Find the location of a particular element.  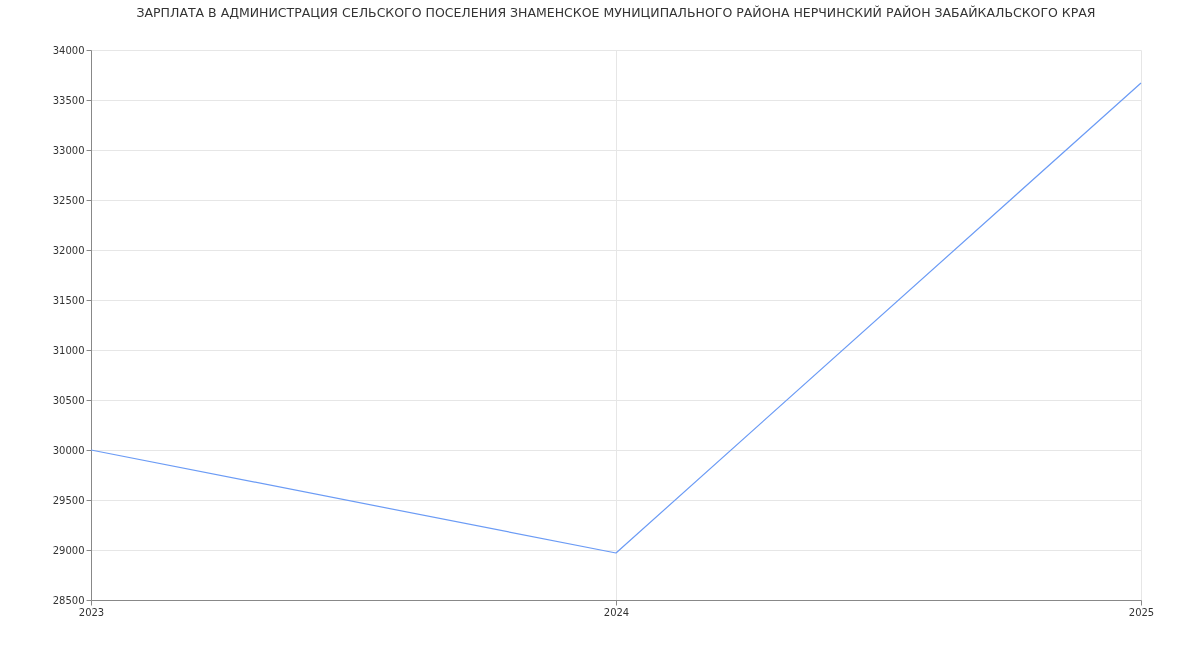

y-tick-label: 32000 is located at coordinates (68, 250).